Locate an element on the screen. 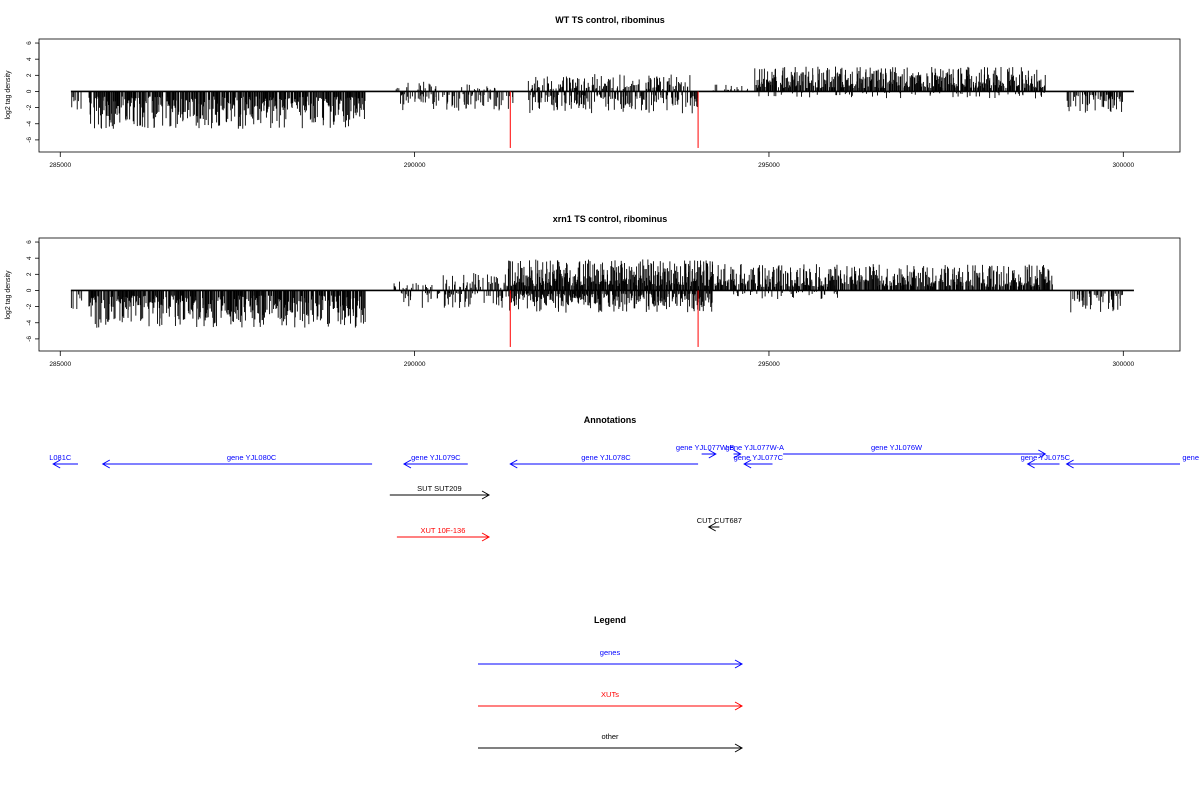 The width and height of the screenshot is (1200, 800). annotation-label-4: gene YJL077W-B is located at coordinates (705, 447).